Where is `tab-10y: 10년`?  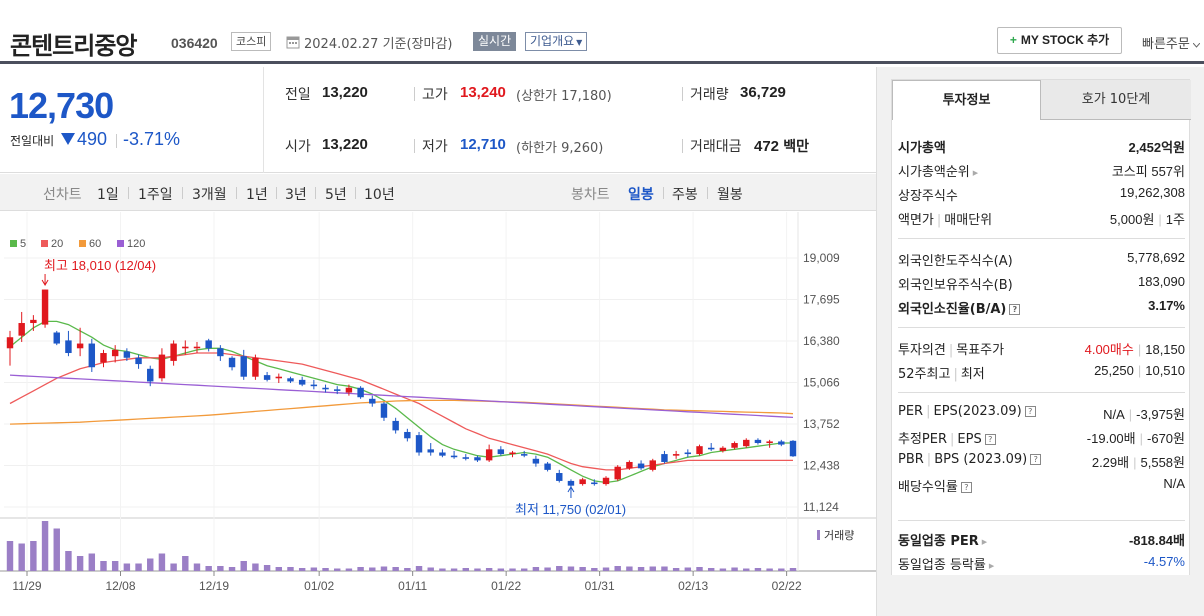 tab-10y: 10년 is located at coordinates (379, 195).